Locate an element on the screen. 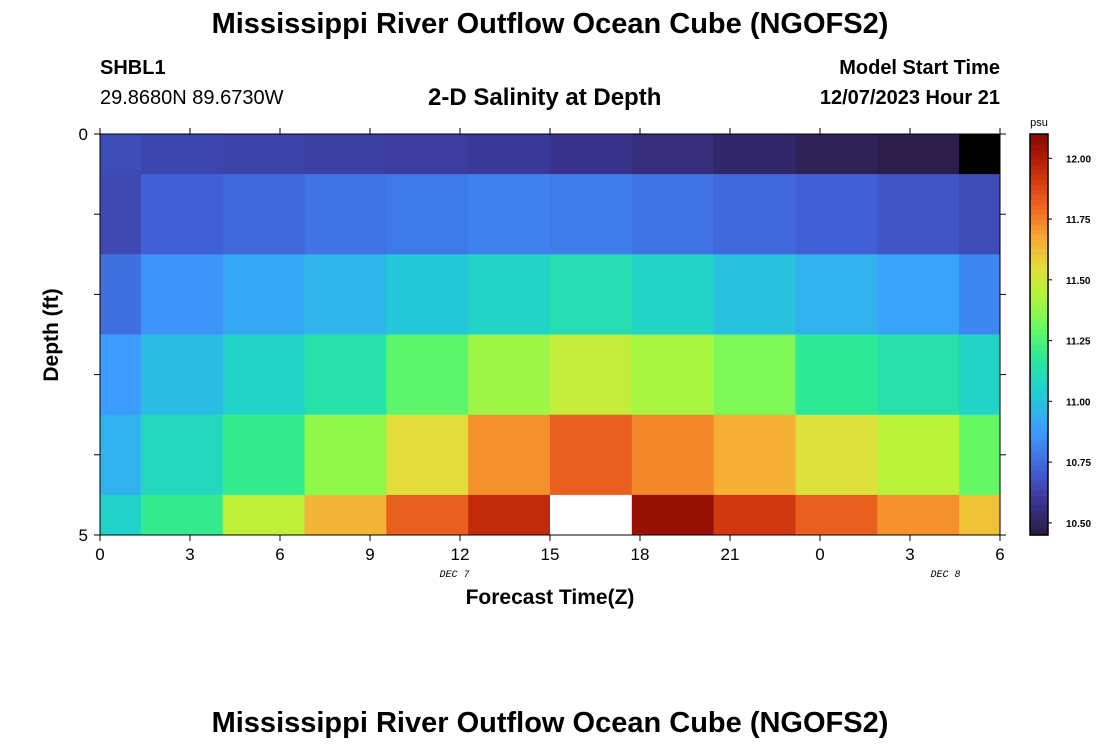 Image resolution: width=1100 pixels, height=750 pixels. station-id: SHBL1 is located at coordinates (133, 68).